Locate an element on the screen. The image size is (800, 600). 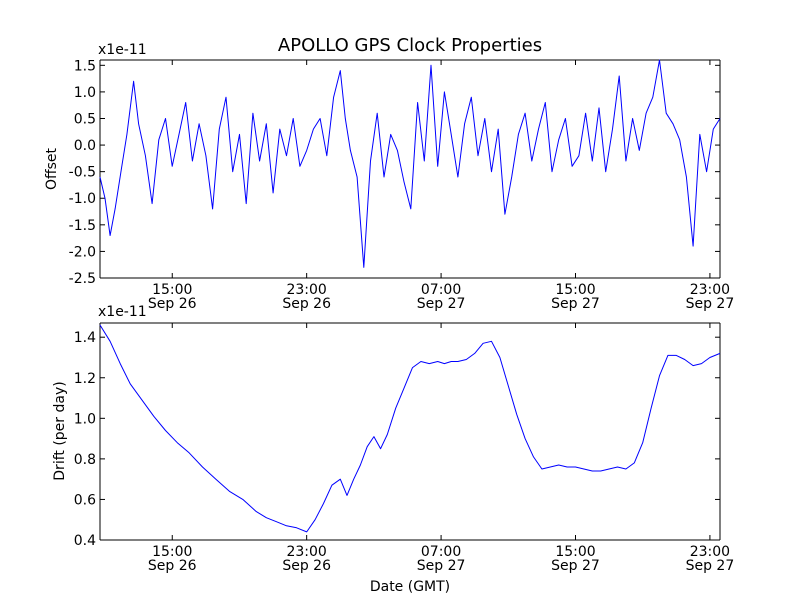
drift-scale-label: x1e-11 is located at coordinates (122, 312).